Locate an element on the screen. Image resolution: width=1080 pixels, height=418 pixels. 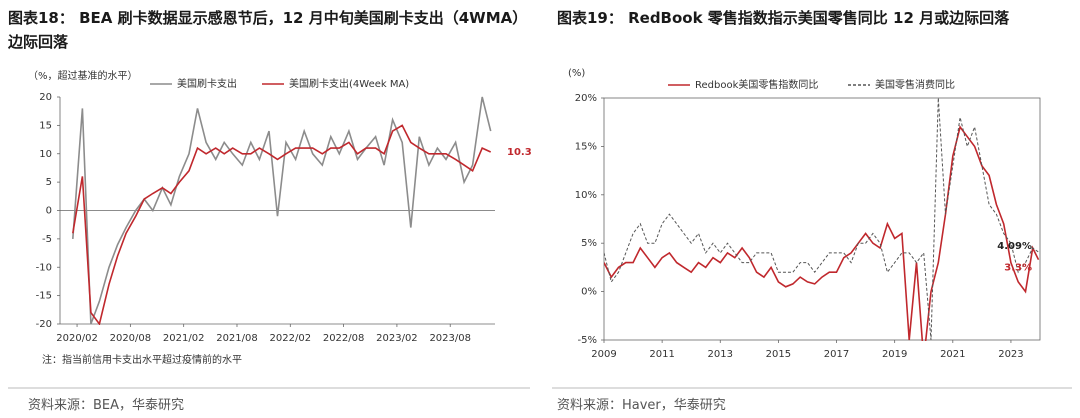
x-tick-label: 2020/02 is located at coordinates (77, 338).